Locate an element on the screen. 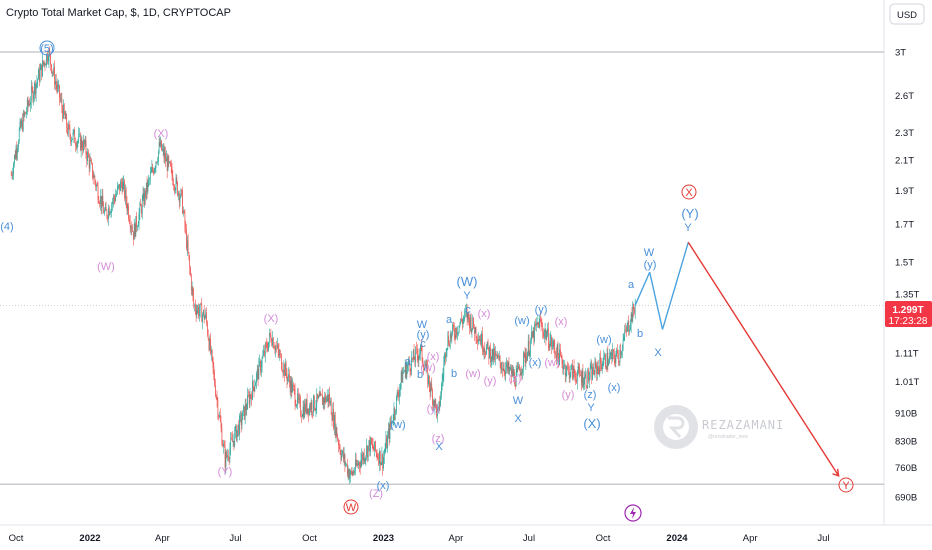 Image resolution: width=932 pixels, height=550 pixels. price-tick-label: 2.6T is located at coordinates (904, 96).